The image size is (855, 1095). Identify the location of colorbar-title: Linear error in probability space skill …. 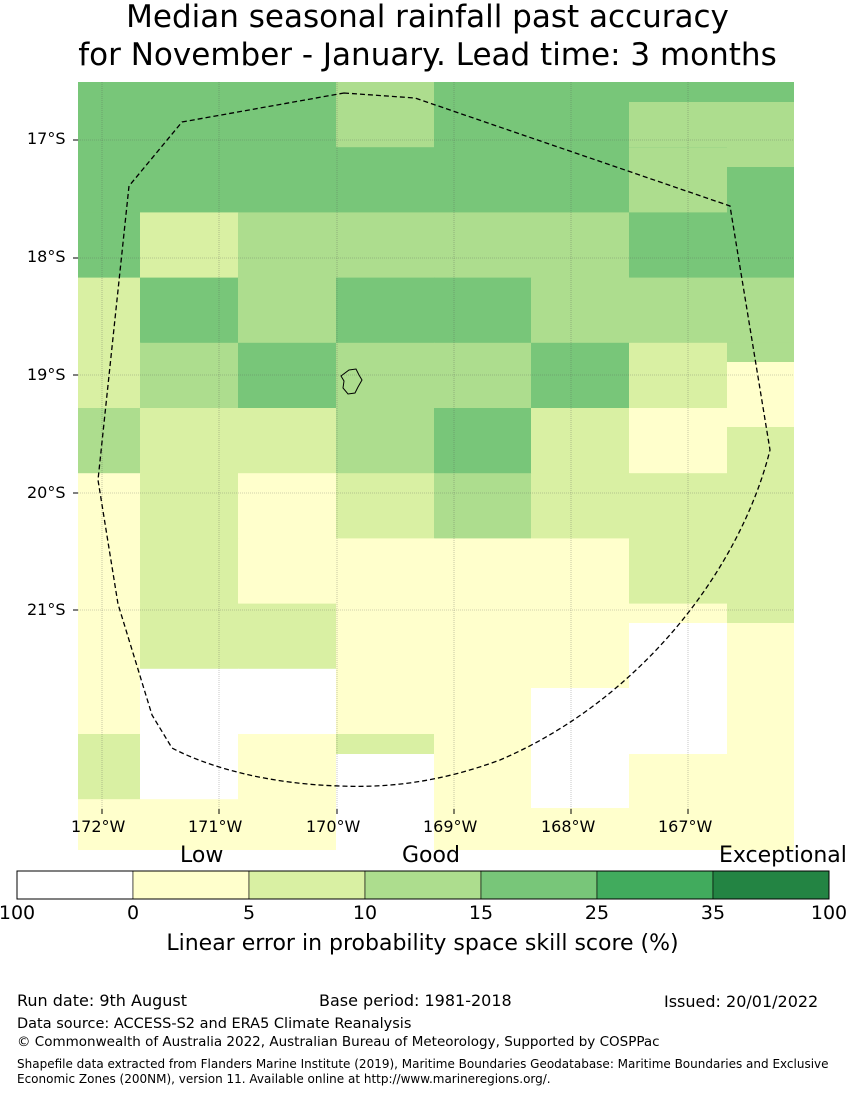
(422, 943).